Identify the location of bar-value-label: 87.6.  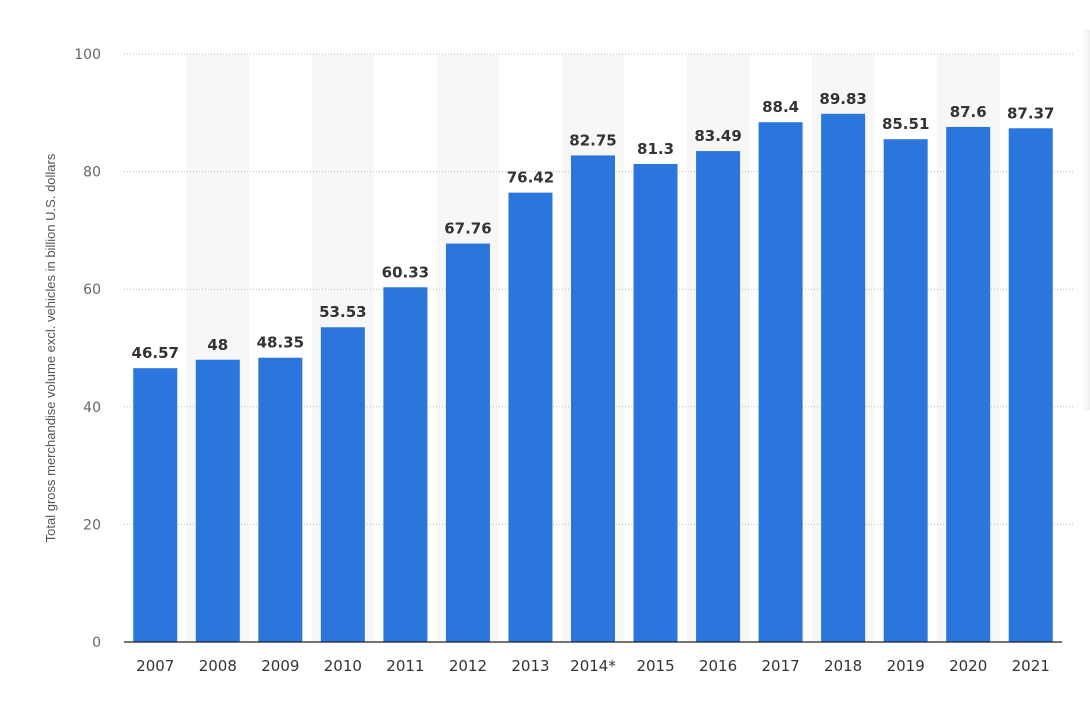
(968, 112).